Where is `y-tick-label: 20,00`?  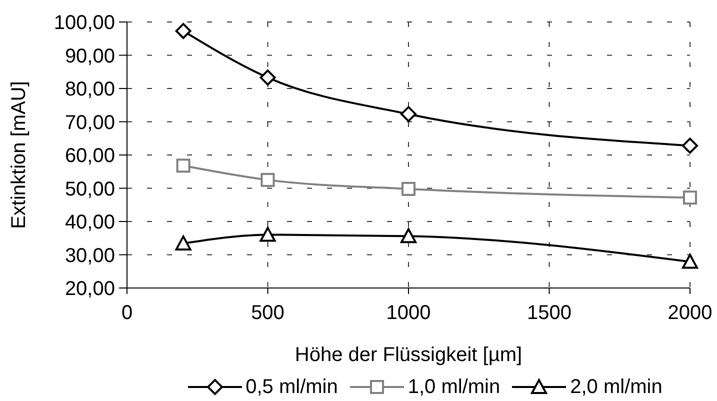
y-tick-label: 20,00 is located at coordinates (89, 289).